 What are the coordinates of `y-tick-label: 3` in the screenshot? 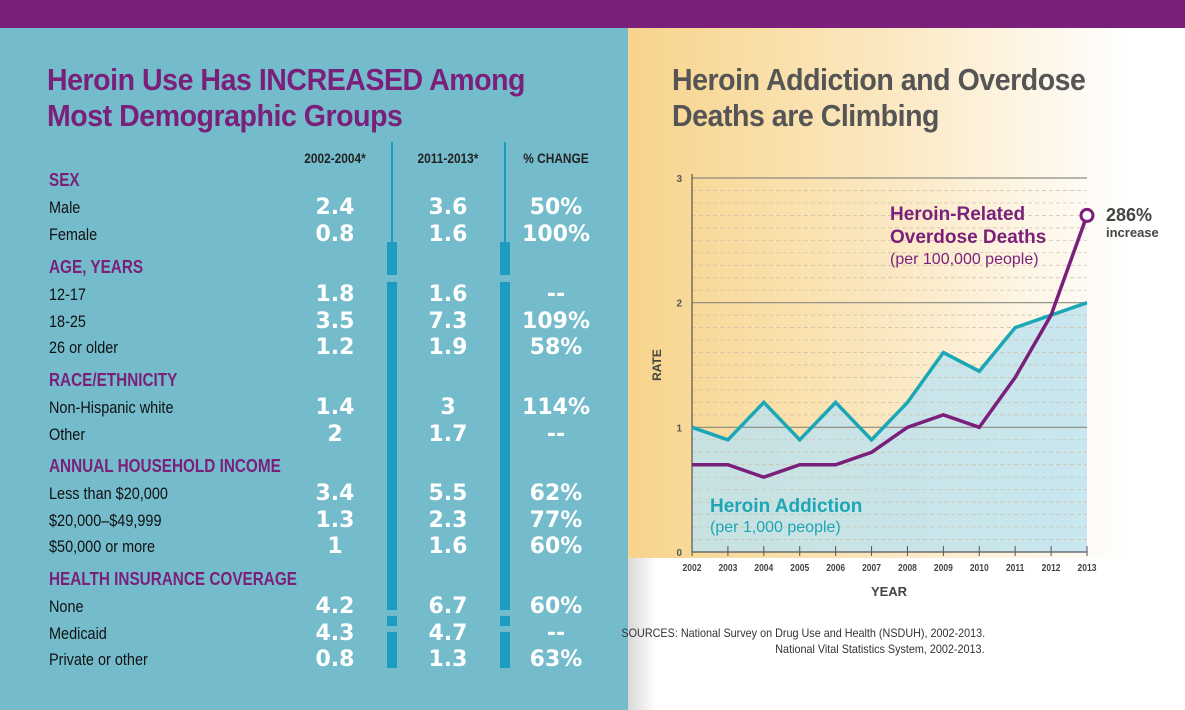 It's located at (679, 179).